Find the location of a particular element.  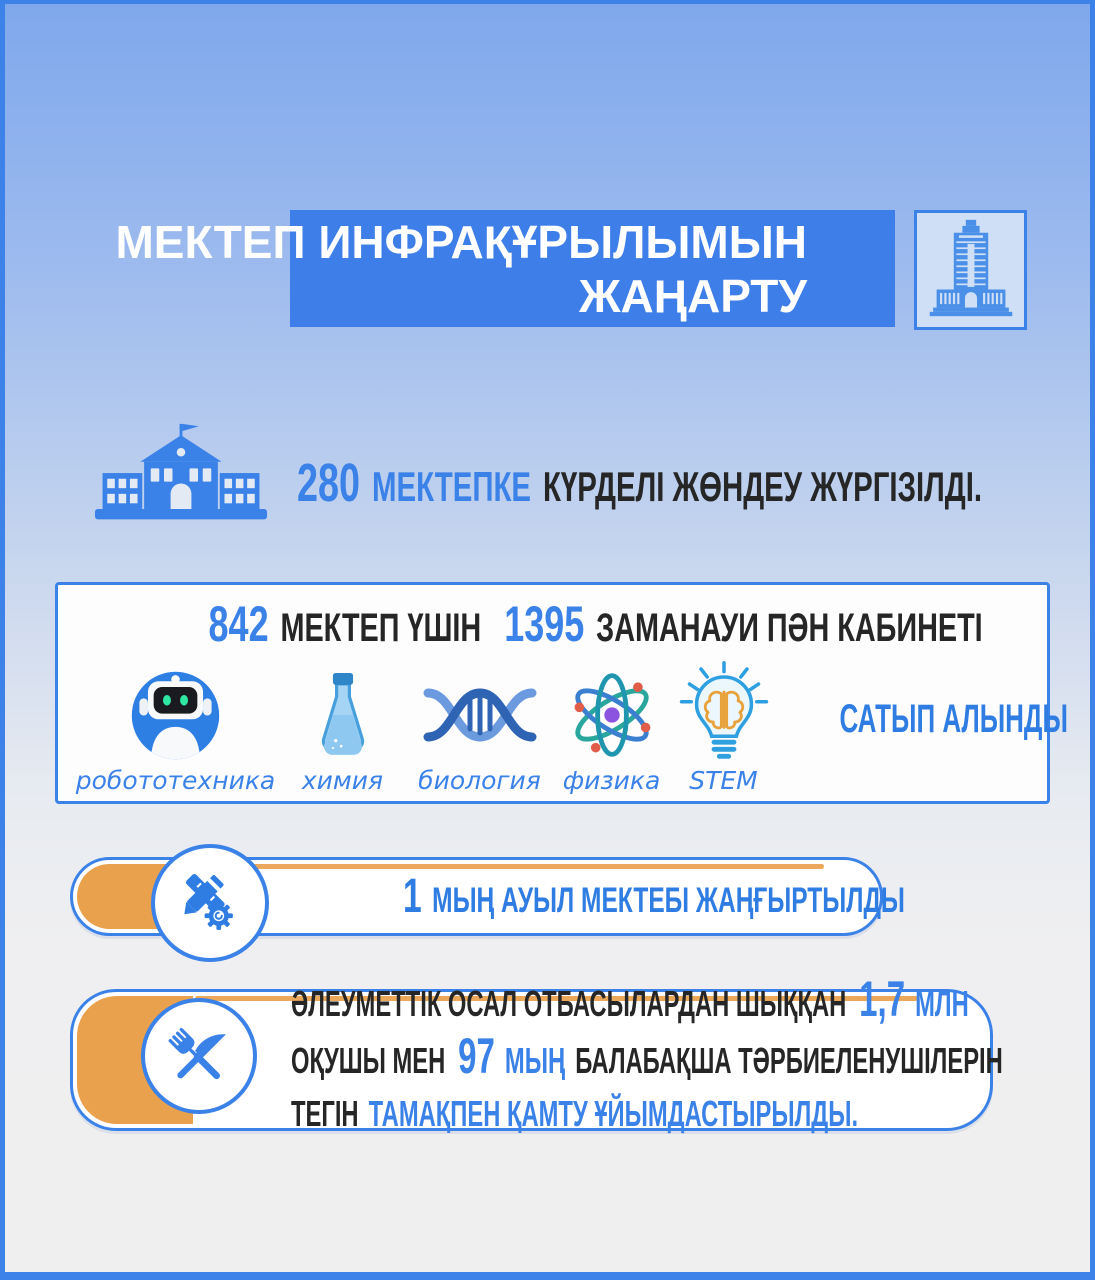

classrooms-num-schools: 842 is located at coordinates (238, 624).